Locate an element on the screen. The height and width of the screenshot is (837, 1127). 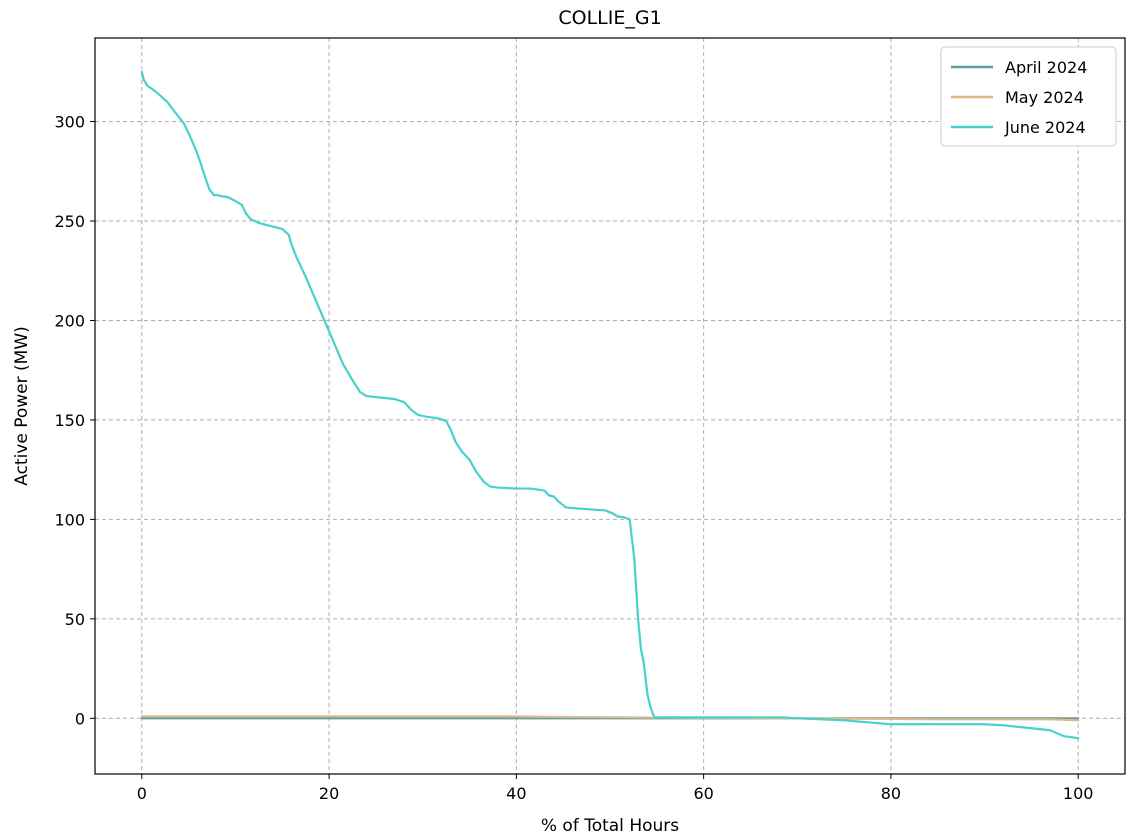
y-tick-label: 0 is located at coordinates (80, 718).